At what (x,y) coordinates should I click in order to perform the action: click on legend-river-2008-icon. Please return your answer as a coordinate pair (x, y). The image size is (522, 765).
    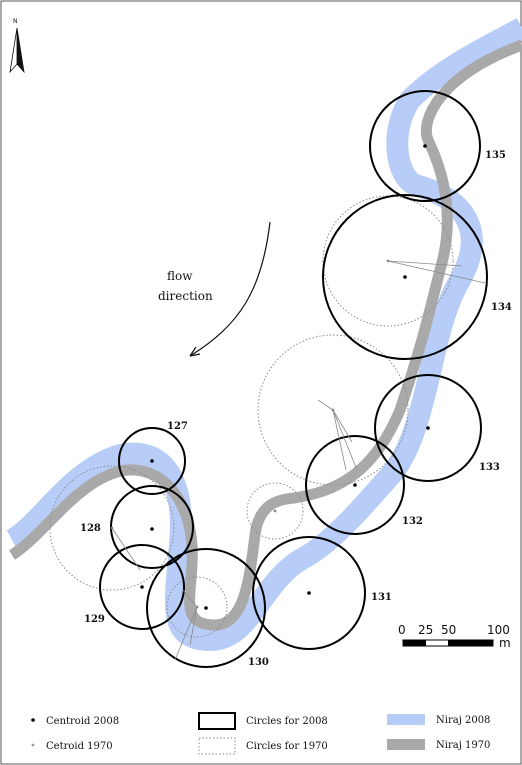
    Looking at the image, I should click on (406, 719).